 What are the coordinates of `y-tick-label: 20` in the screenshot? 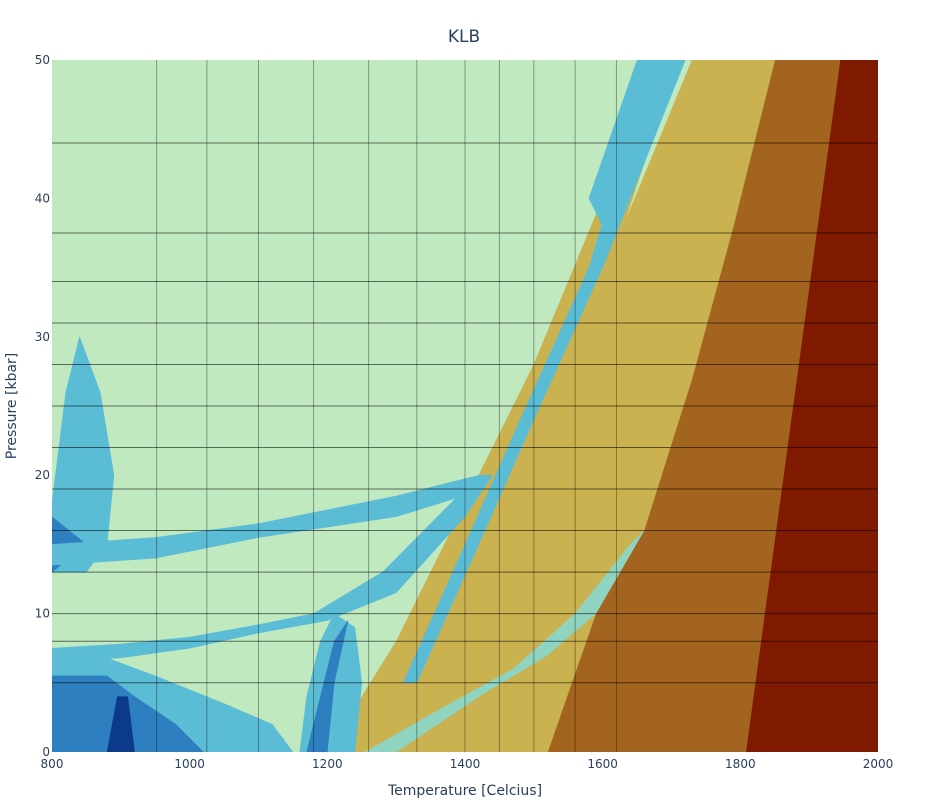 It's located at (42, 475).